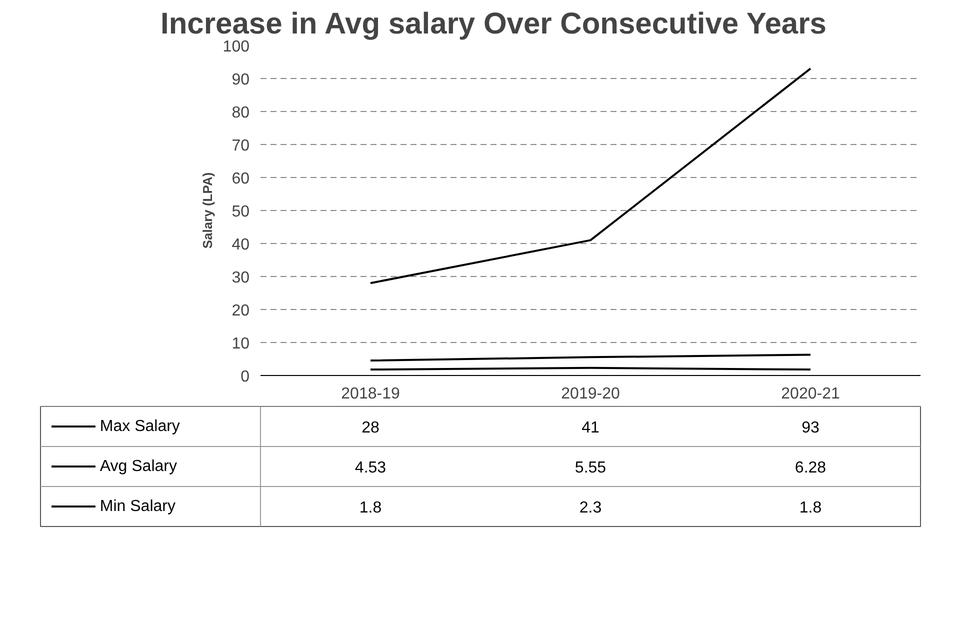 The image size is (963, 642). What do you see at coordinates (138, 466) in the screenshot?
I see `legend-label: Avg Salary` at bounding box center [138, 466].